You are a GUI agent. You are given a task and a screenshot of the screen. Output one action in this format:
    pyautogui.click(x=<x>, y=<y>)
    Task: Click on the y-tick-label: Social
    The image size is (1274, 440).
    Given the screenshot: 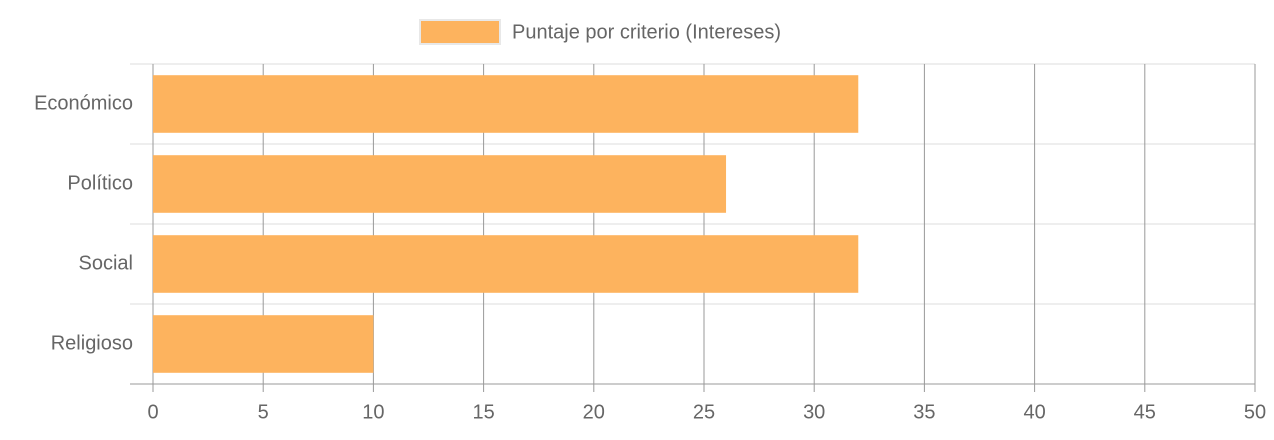 What is the action you would take?
    pyautogui.click(x=106, y=263)
    